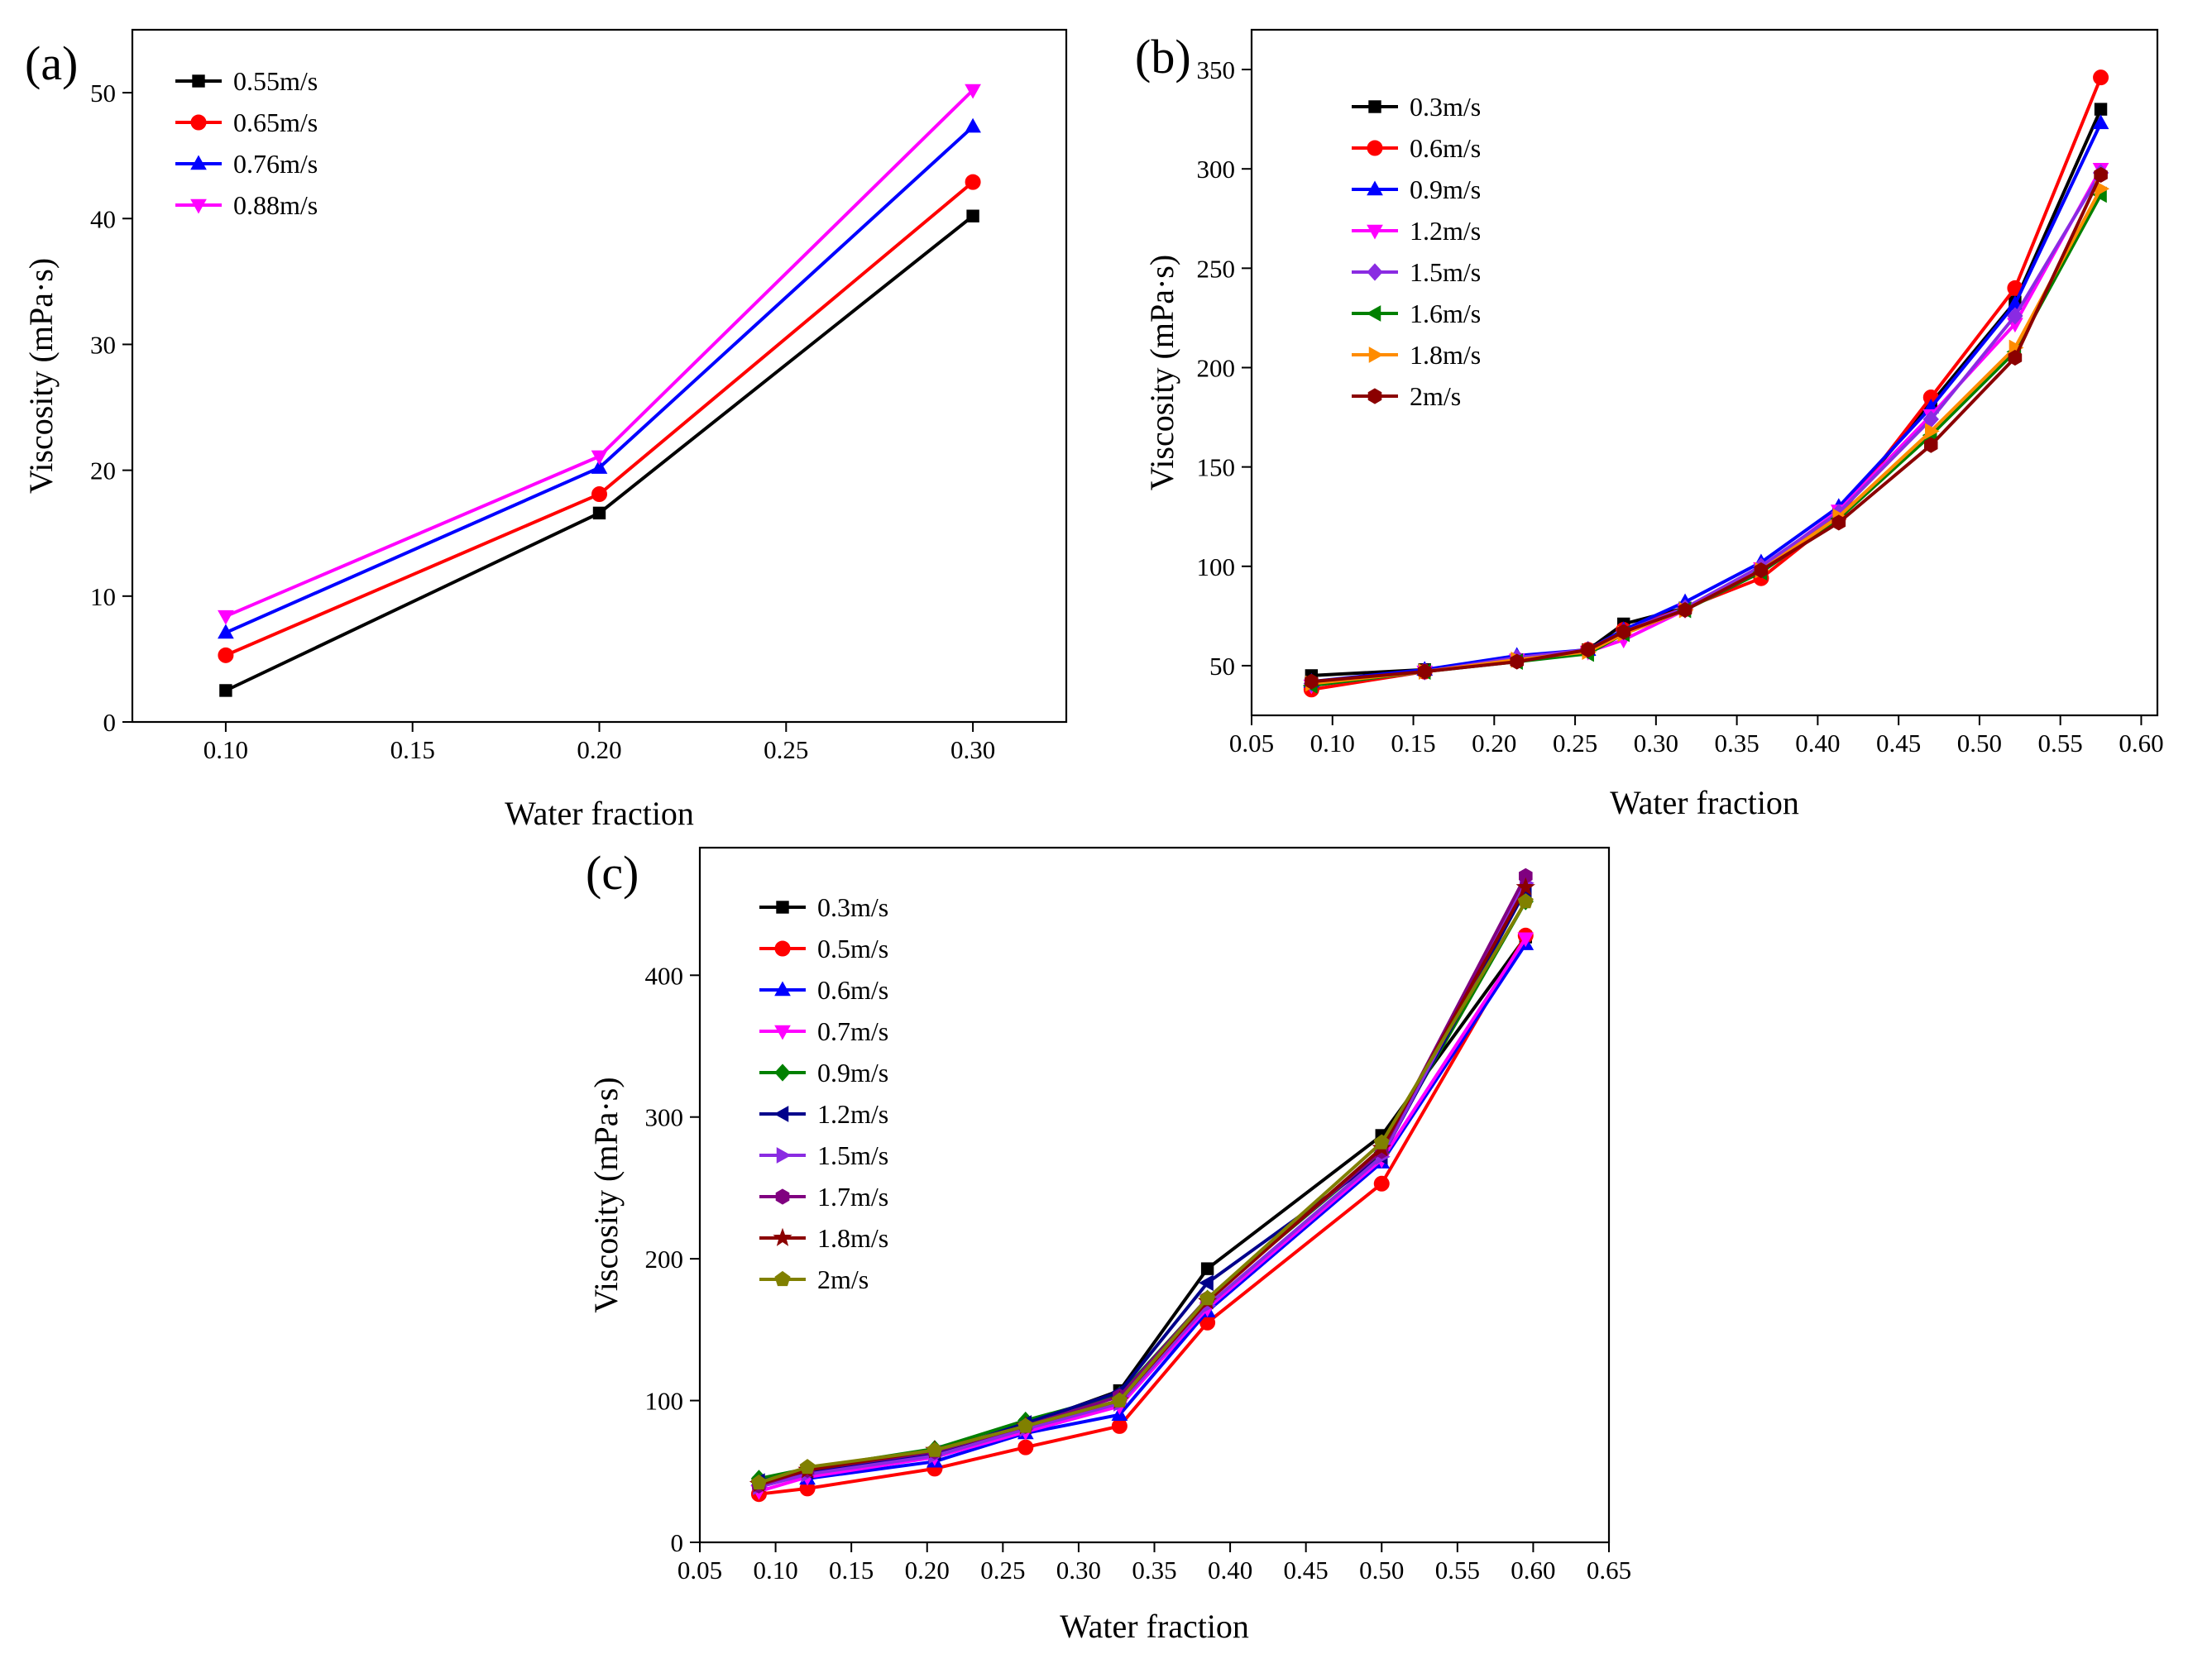  What do you see at coordinates (225, 749) in the screenshot?
I see `x-tick-label: 0.10` at bounding box center [225, 749].